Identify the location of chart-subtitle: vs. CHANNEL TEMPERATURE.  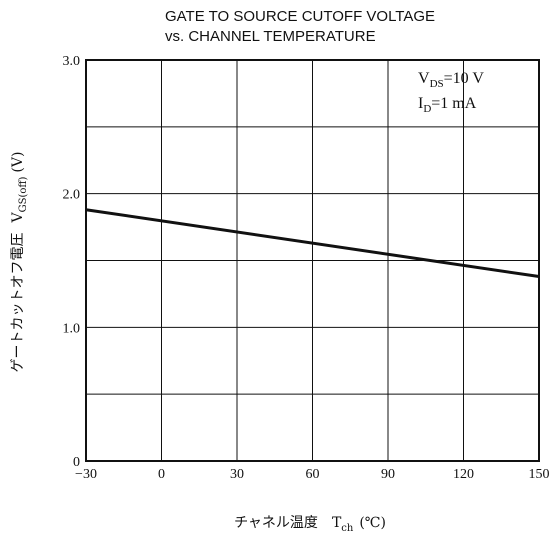
(270, 36).